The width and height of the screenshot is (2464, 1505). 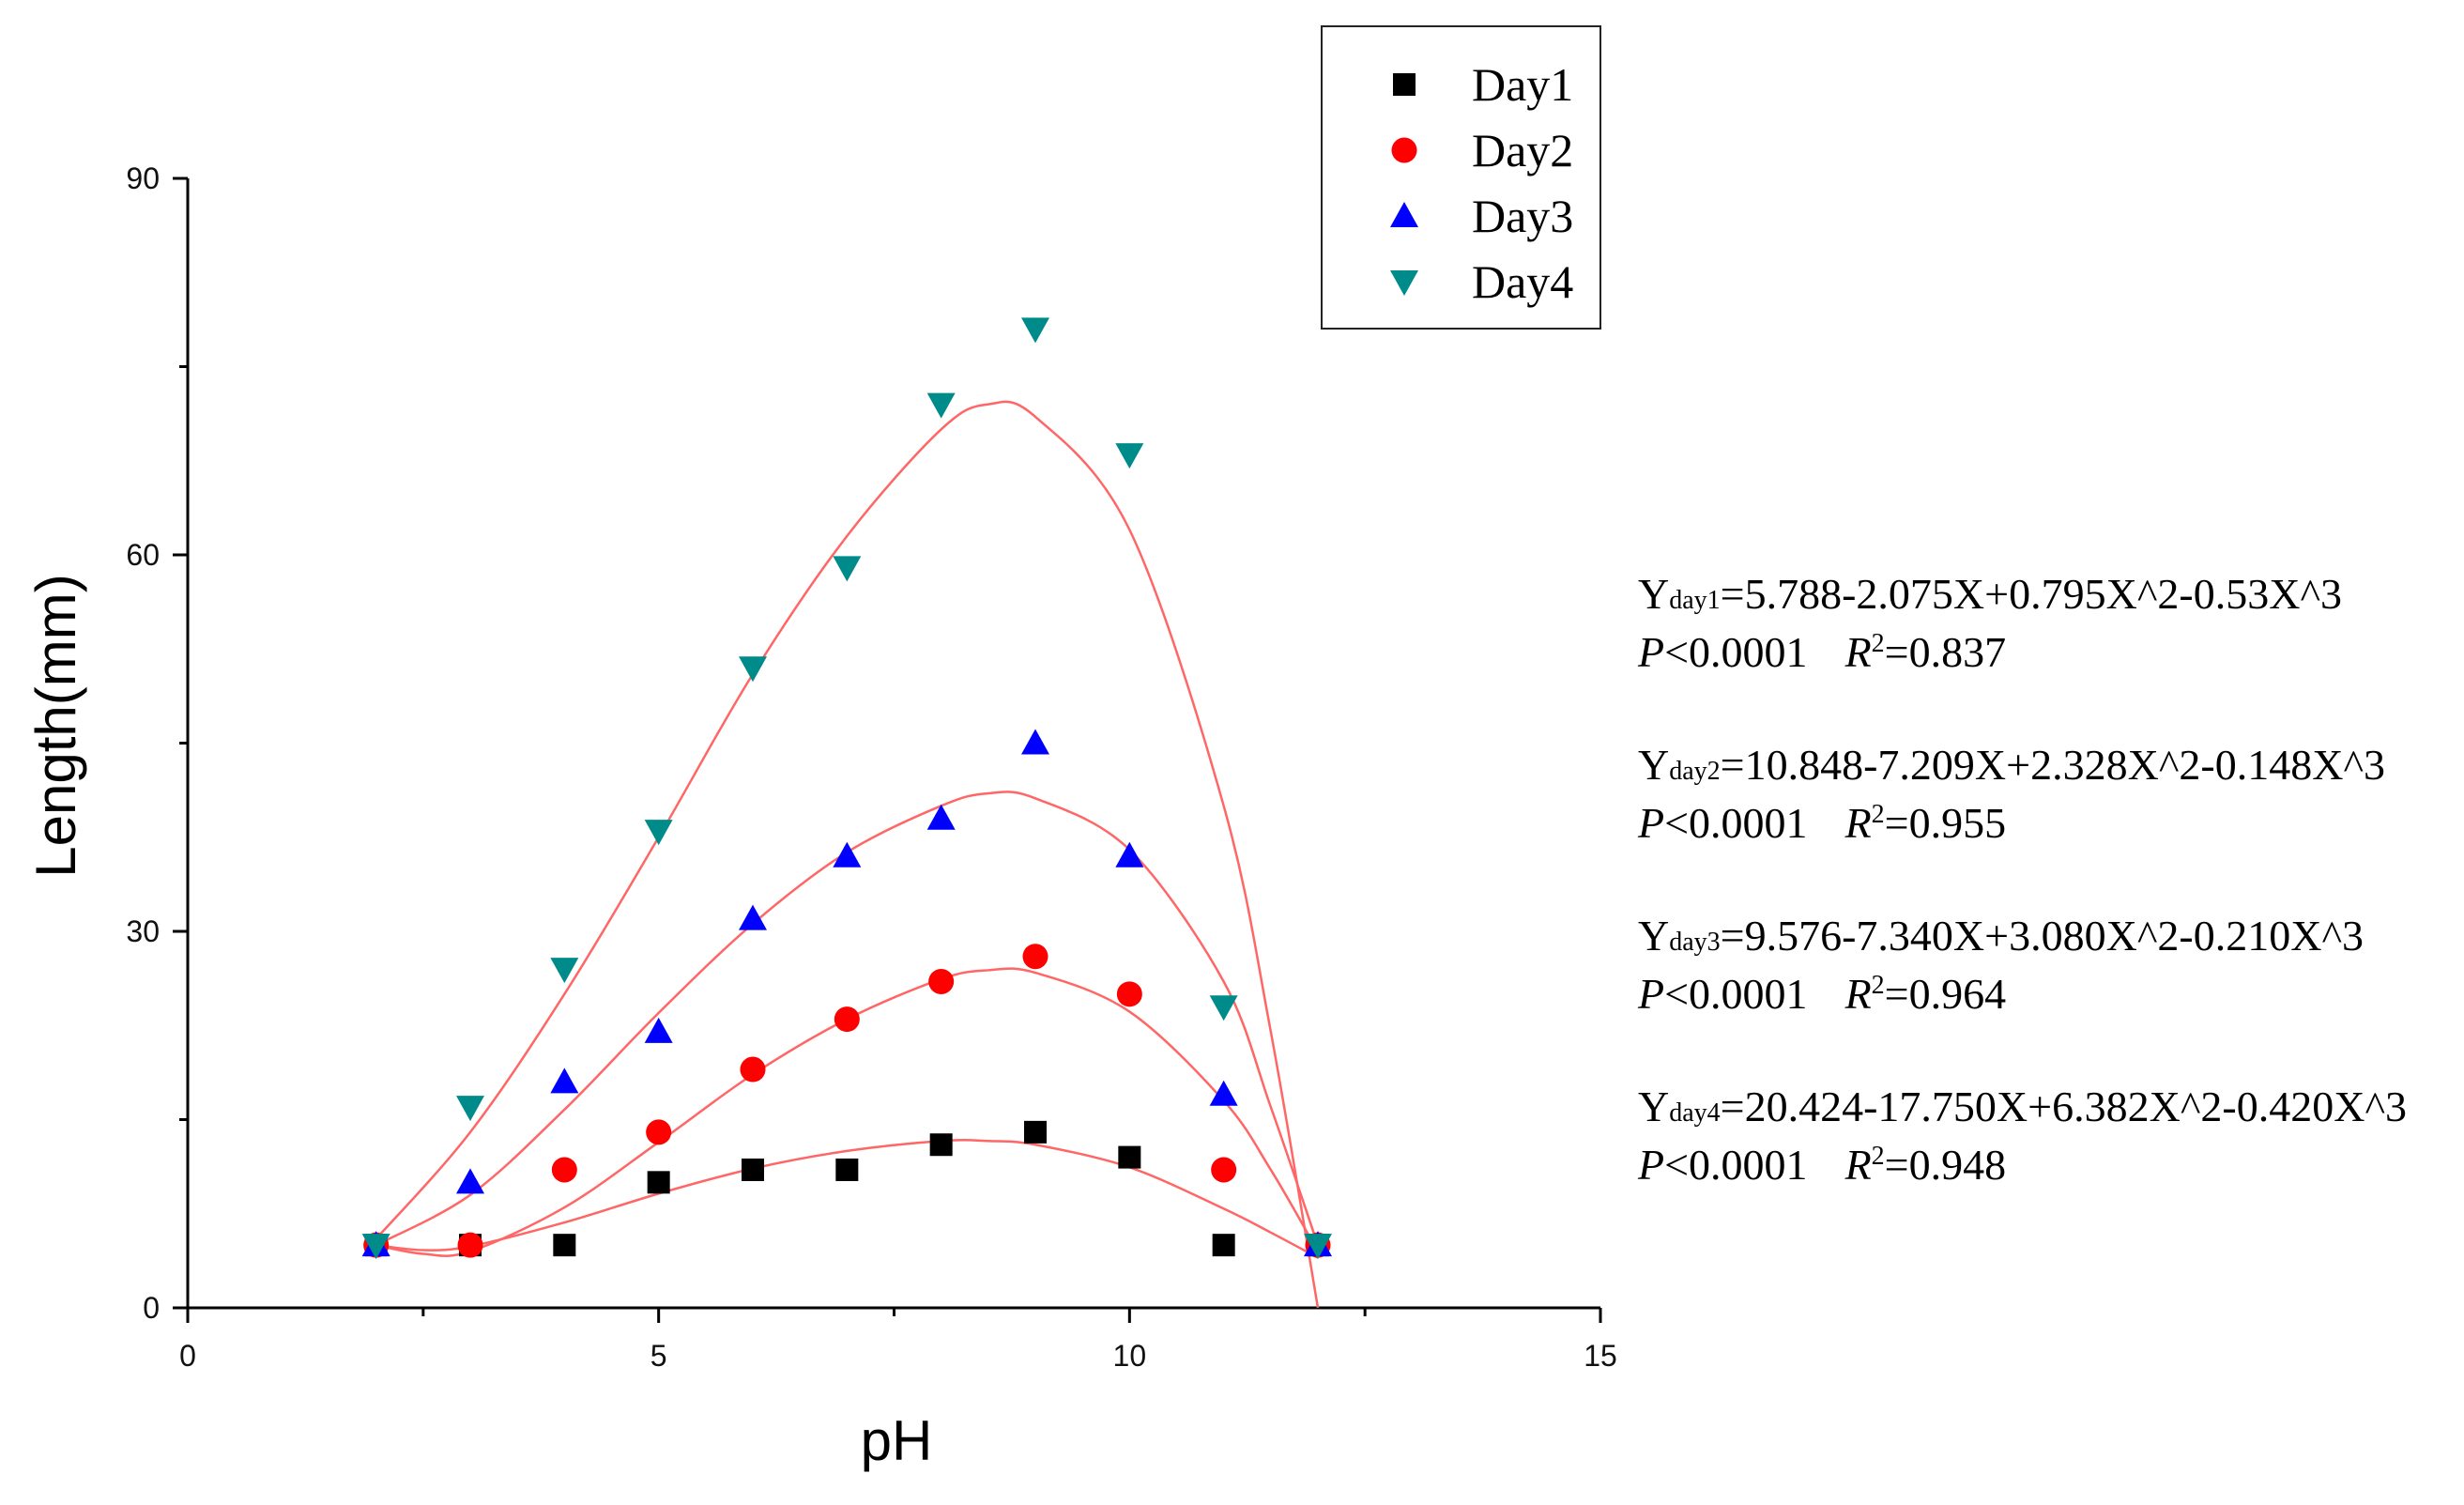 I want to click on legend-label-day2: Day2, so click(x=1522, y=150).